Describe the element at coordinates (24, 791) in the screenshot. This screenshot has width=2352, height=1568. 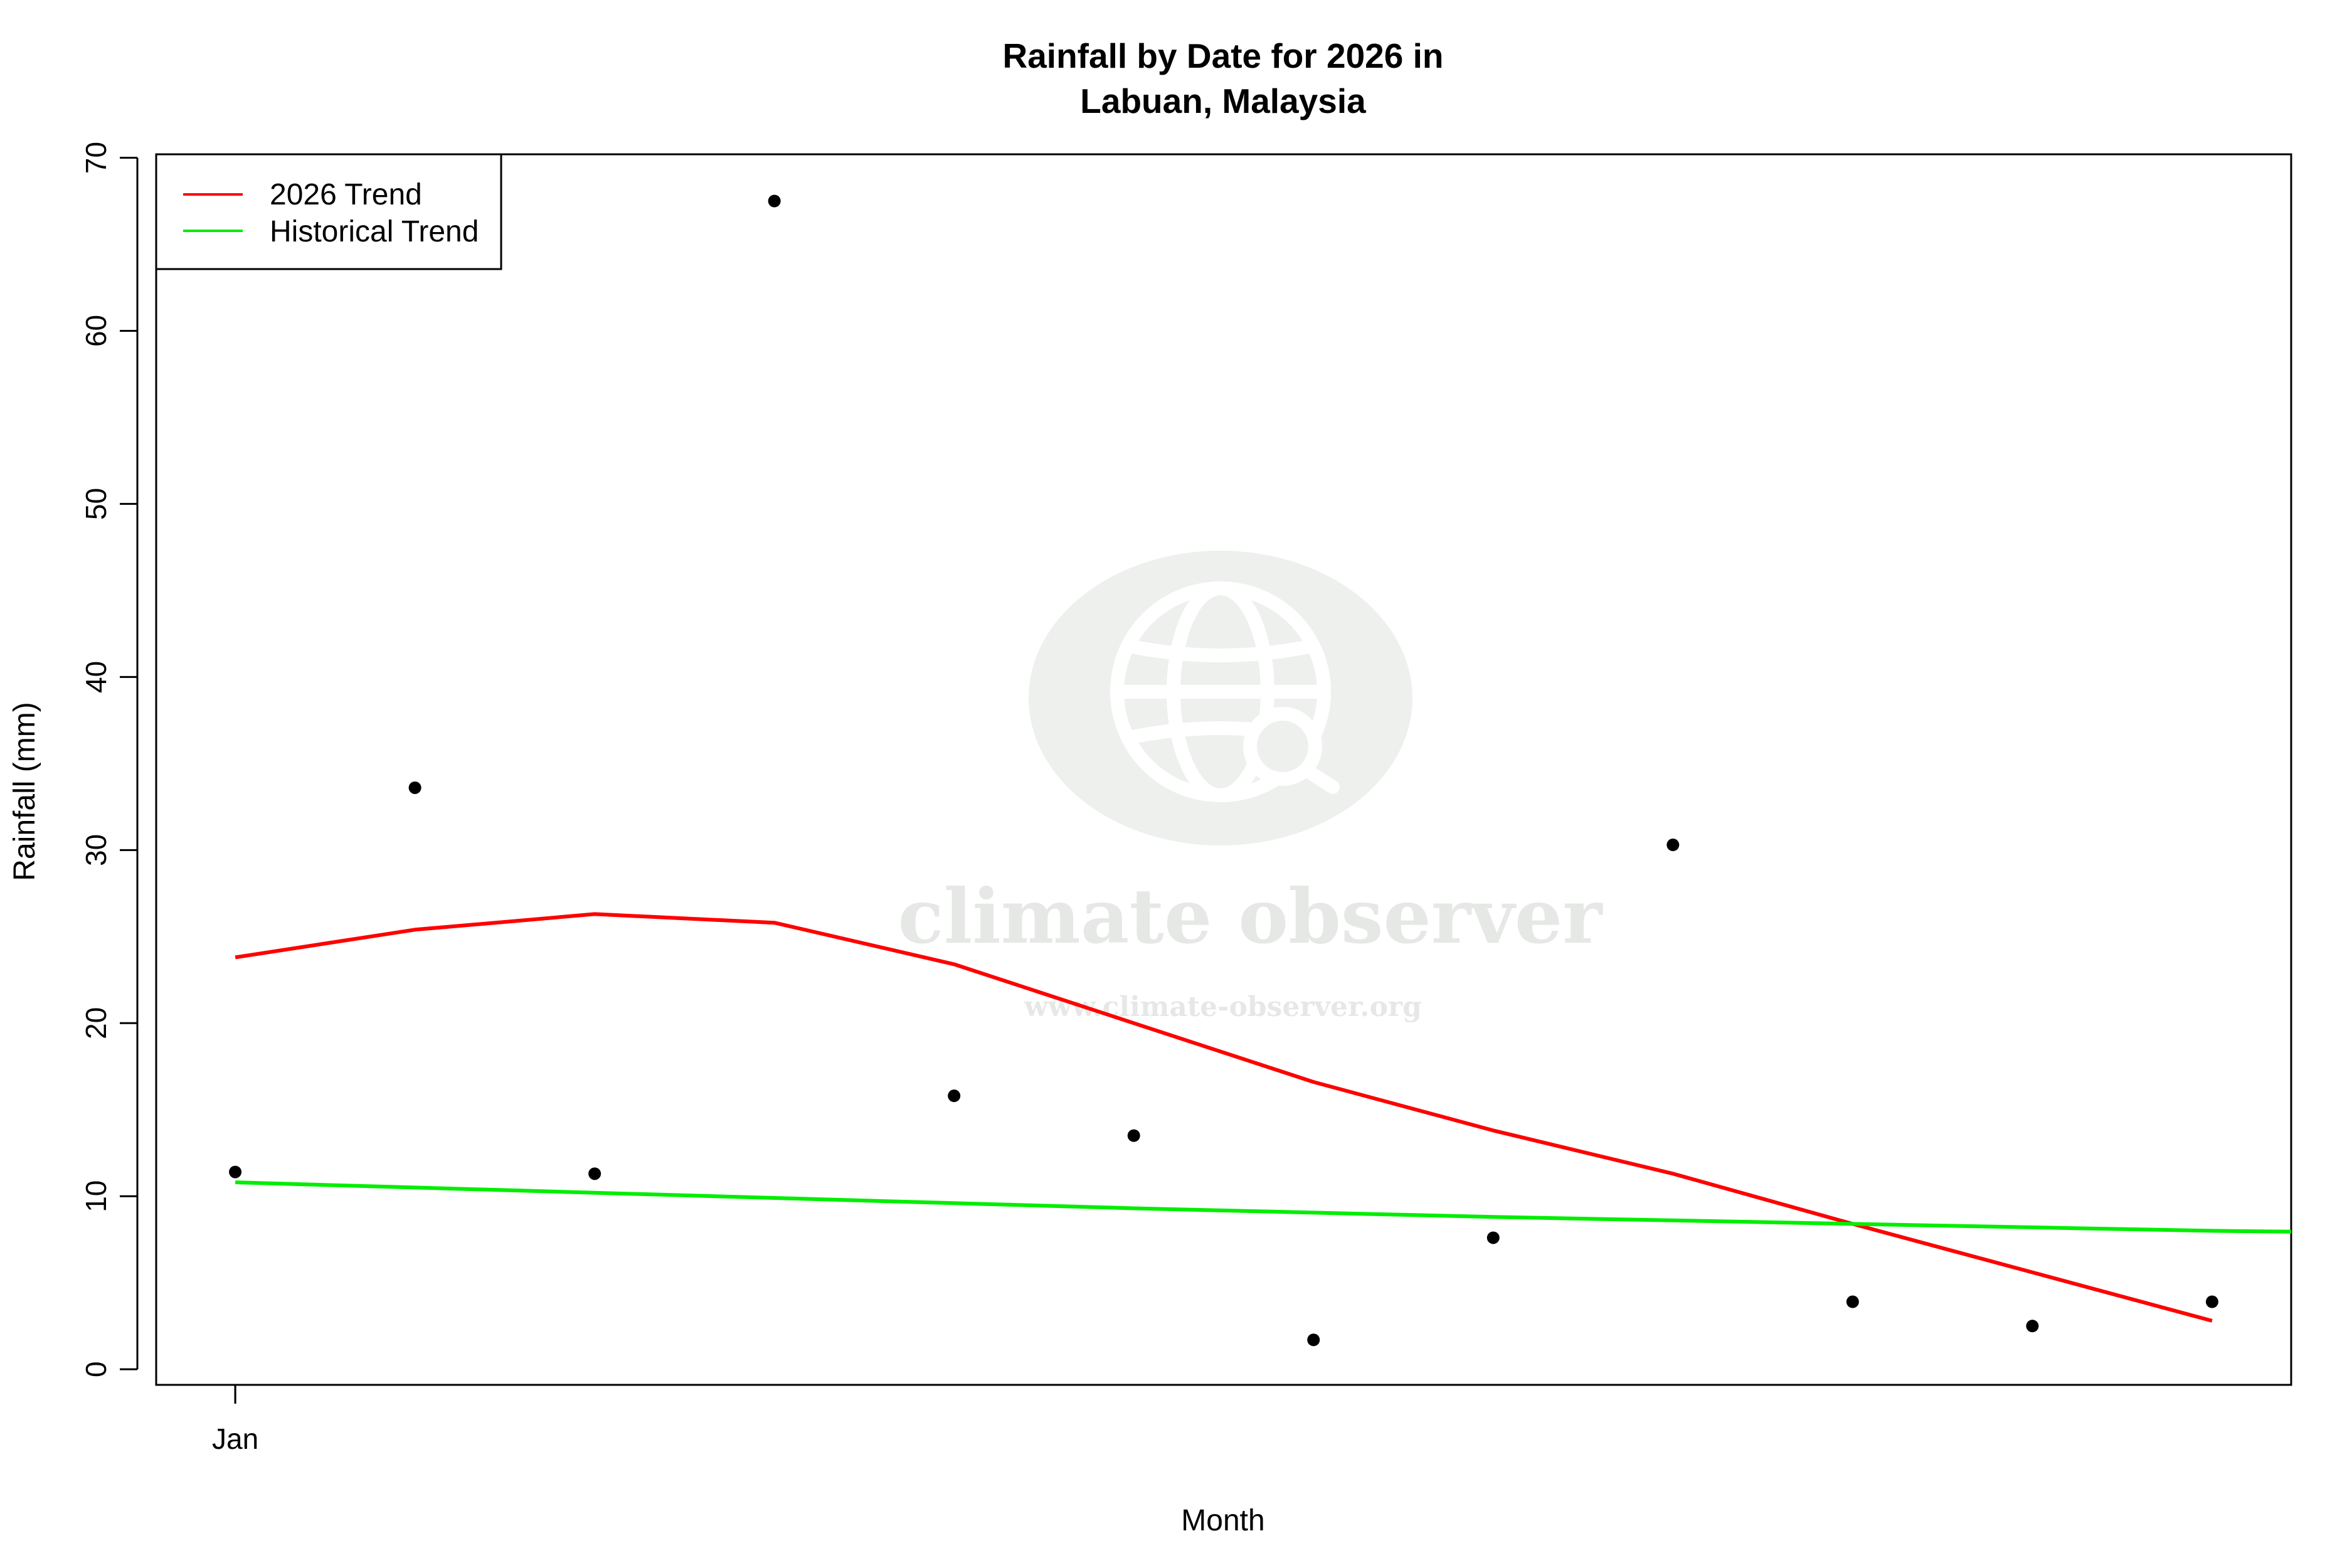
I see `y-axis-label: Rainfall (mm)` at that location.